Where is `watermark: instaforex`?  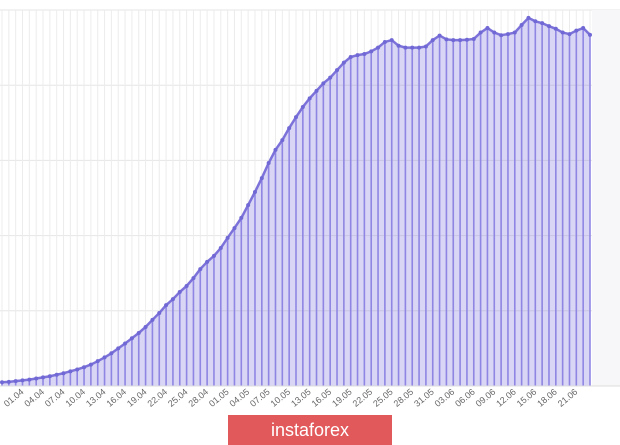
watermark: instaforex is located at coordinates (310, 430).